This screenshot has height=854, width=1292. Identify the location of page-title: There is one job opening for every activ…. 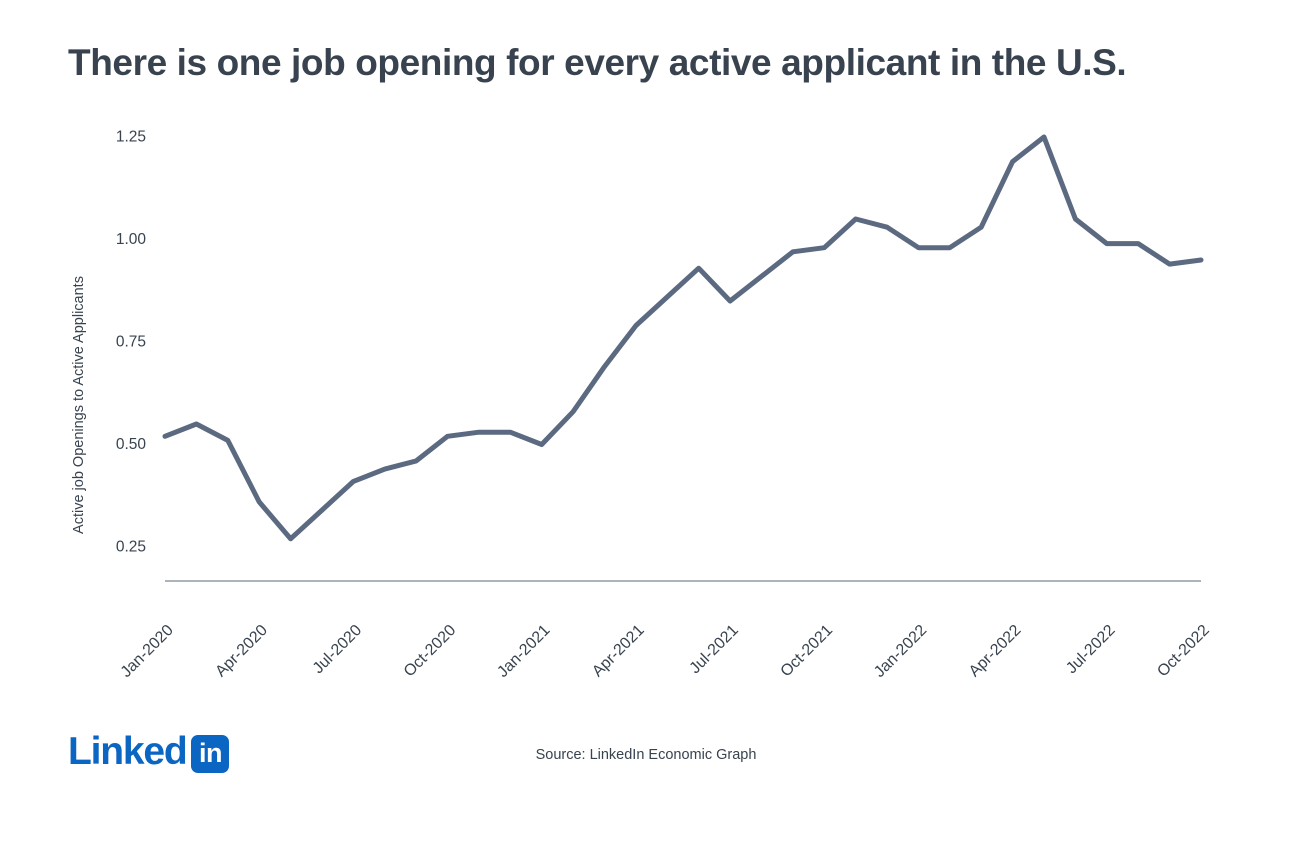
(597, 62).